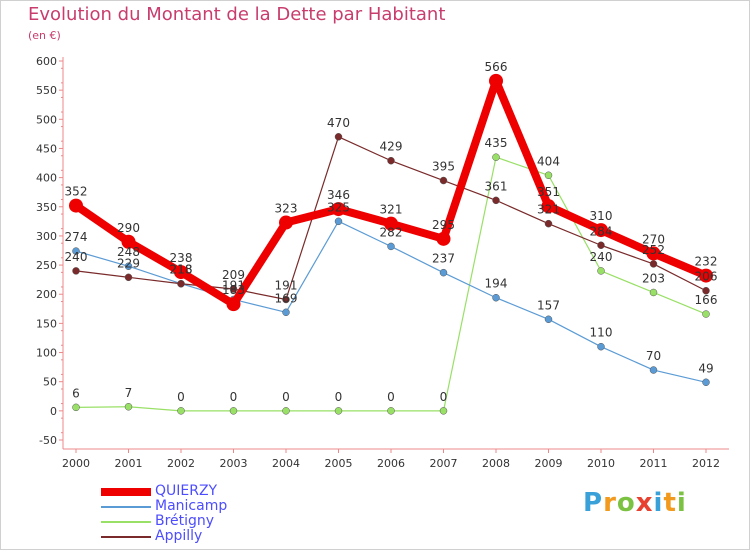  I want to click on chart-subtitle: (en €), so click(44, 35).